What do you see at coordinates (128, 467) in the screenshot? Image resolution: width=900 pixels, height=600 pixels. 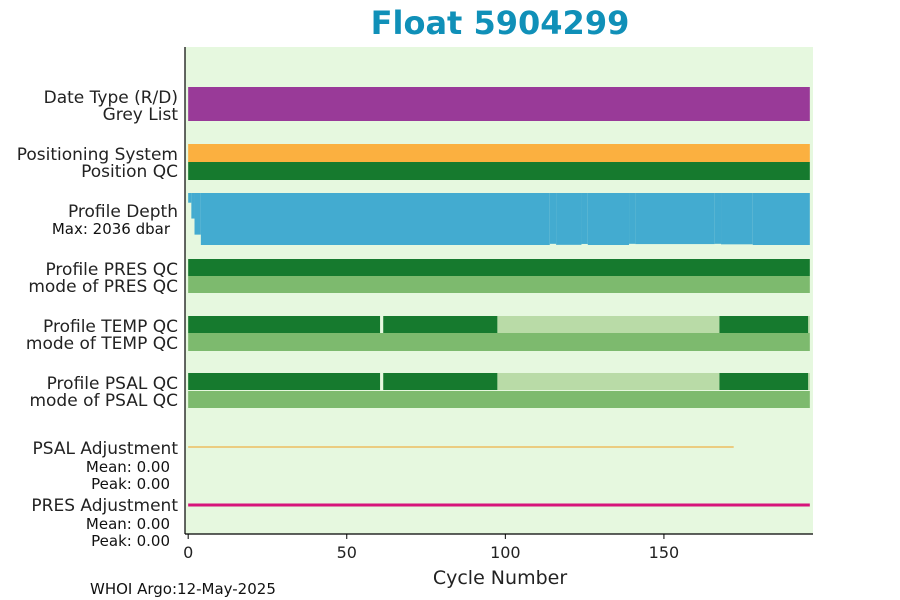 I see `label-psal-mean: Mean: 0.00` at bounding box center [128, 467].